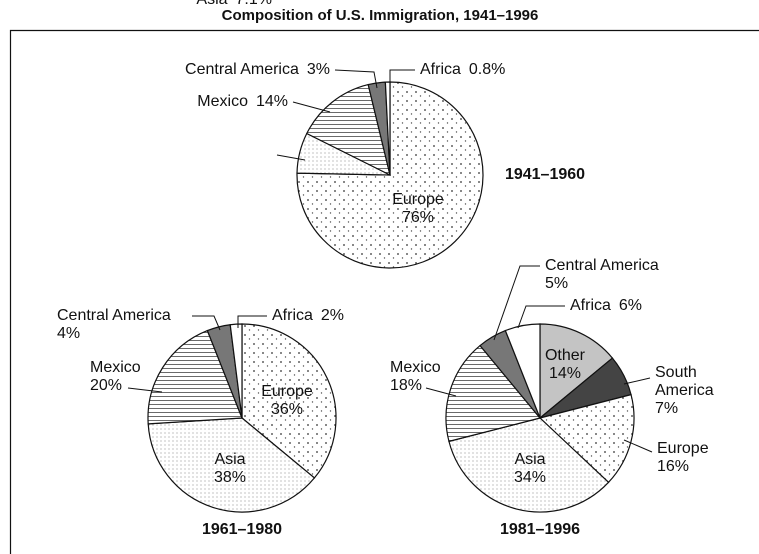  I want to click on slice-label: Mexico 14%, so click(242, 101).